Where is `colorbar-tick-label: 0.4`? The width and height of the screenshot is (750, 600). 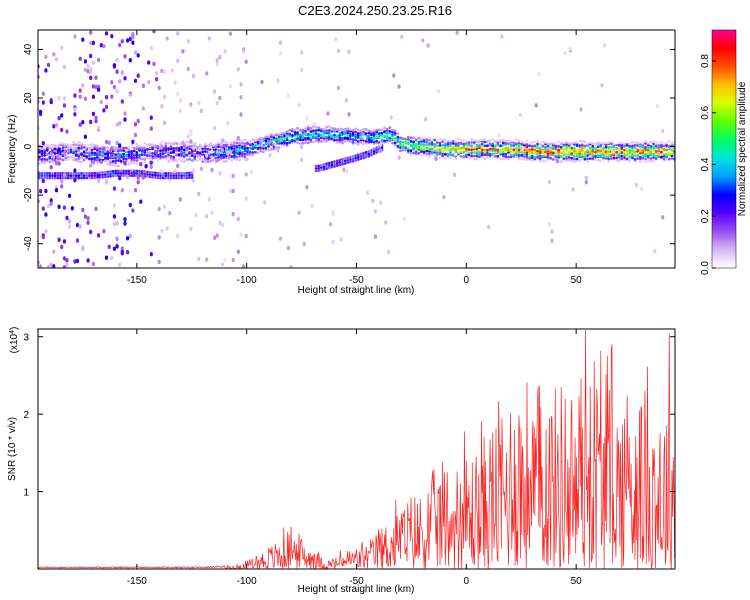
colorbar-tick-label: 0.4 is located at coordinates (705, 164).